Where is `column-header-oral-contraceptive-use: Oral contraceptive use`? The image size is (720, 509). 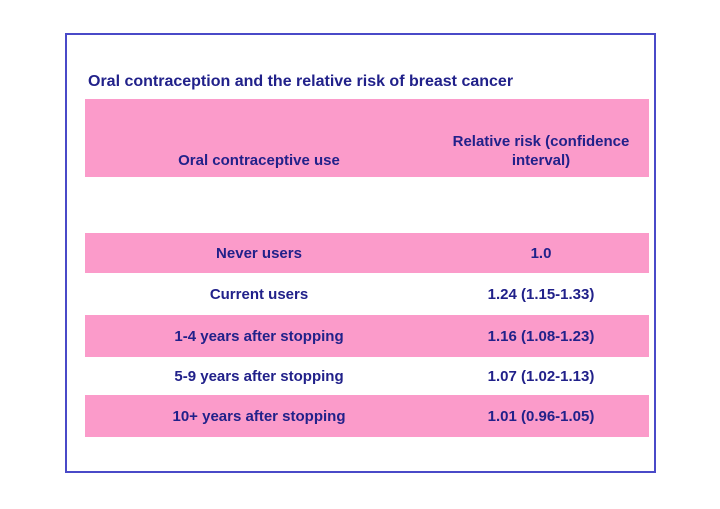
column-header-oral-contraceptive-use: Oral contraceptive use is located at coordinates (259, 160).